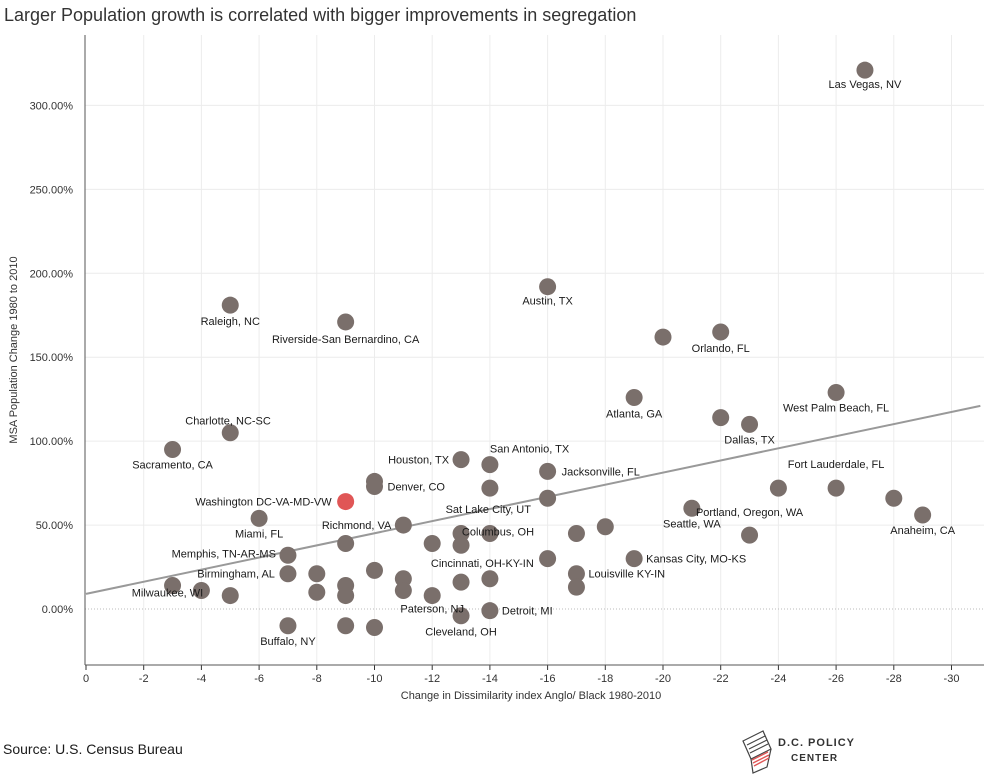  Describe the element at coordinates (663, 679) in the screenshot. I see `x-tick-label: -20` at that location.